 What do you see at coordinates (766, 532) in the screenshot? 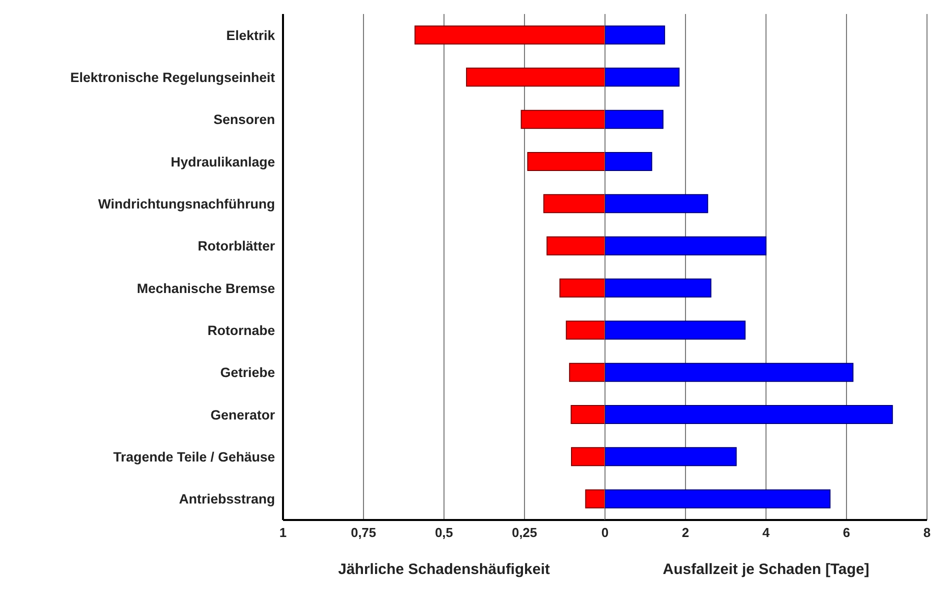
I see `x-tick-label: 4` at bounding box center [766, 532].